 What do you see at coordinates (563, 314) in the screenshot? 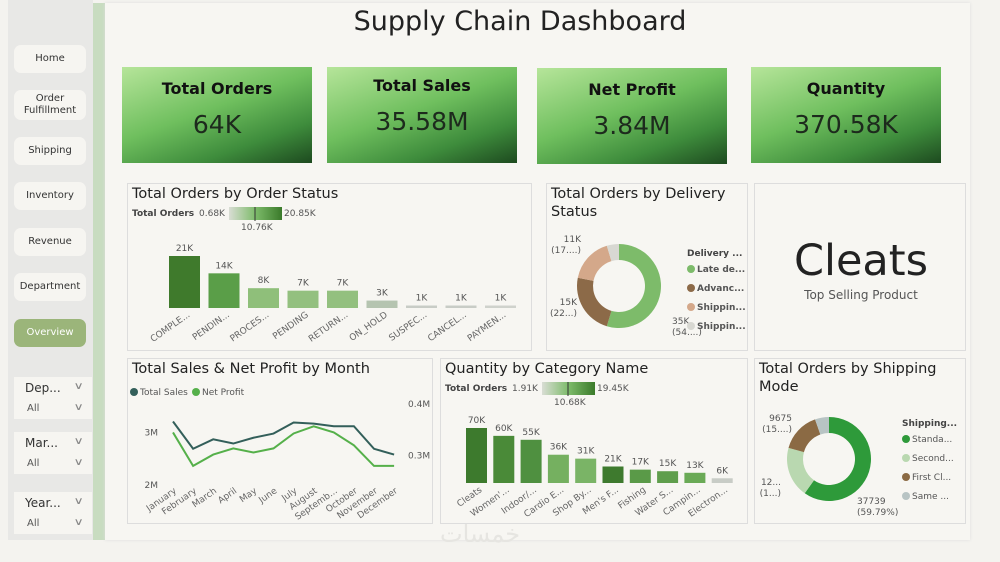
I see `data-label: (22...)` at bounding box center [563, 314].